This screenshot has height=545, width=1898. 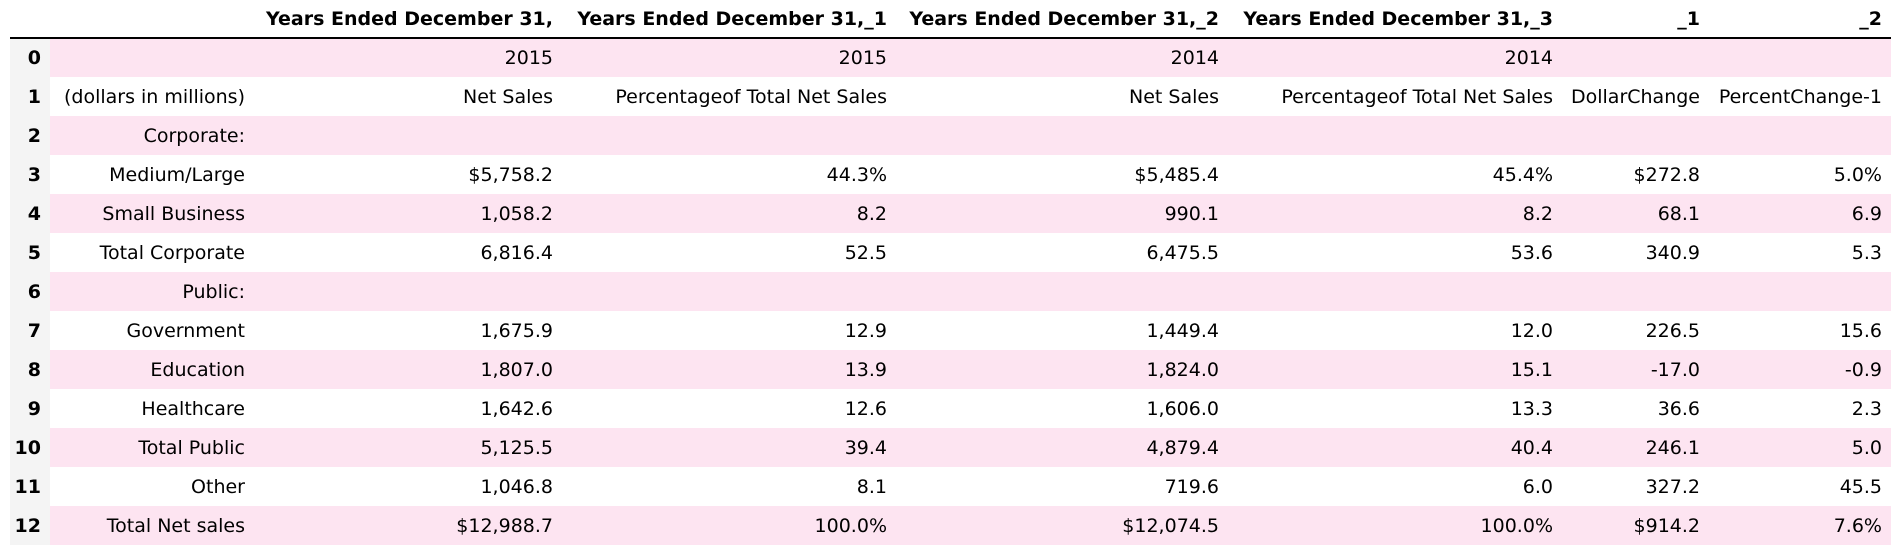 I want to click on row-index: 9, so click(x=30, y=408).